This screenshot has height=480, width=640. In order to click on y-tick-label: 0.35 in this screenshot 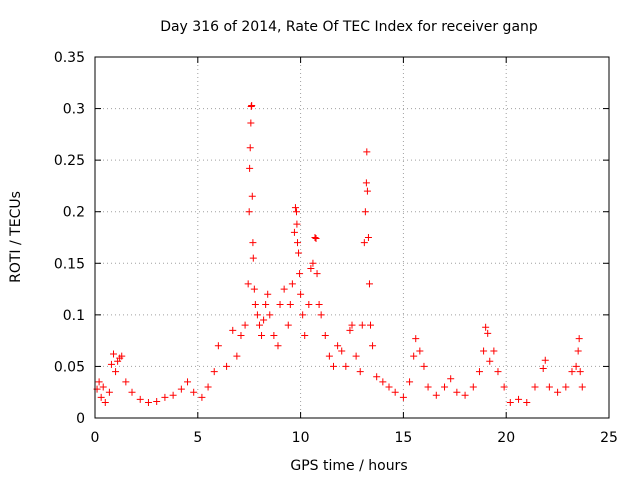, I will do `click(69, 58)`.